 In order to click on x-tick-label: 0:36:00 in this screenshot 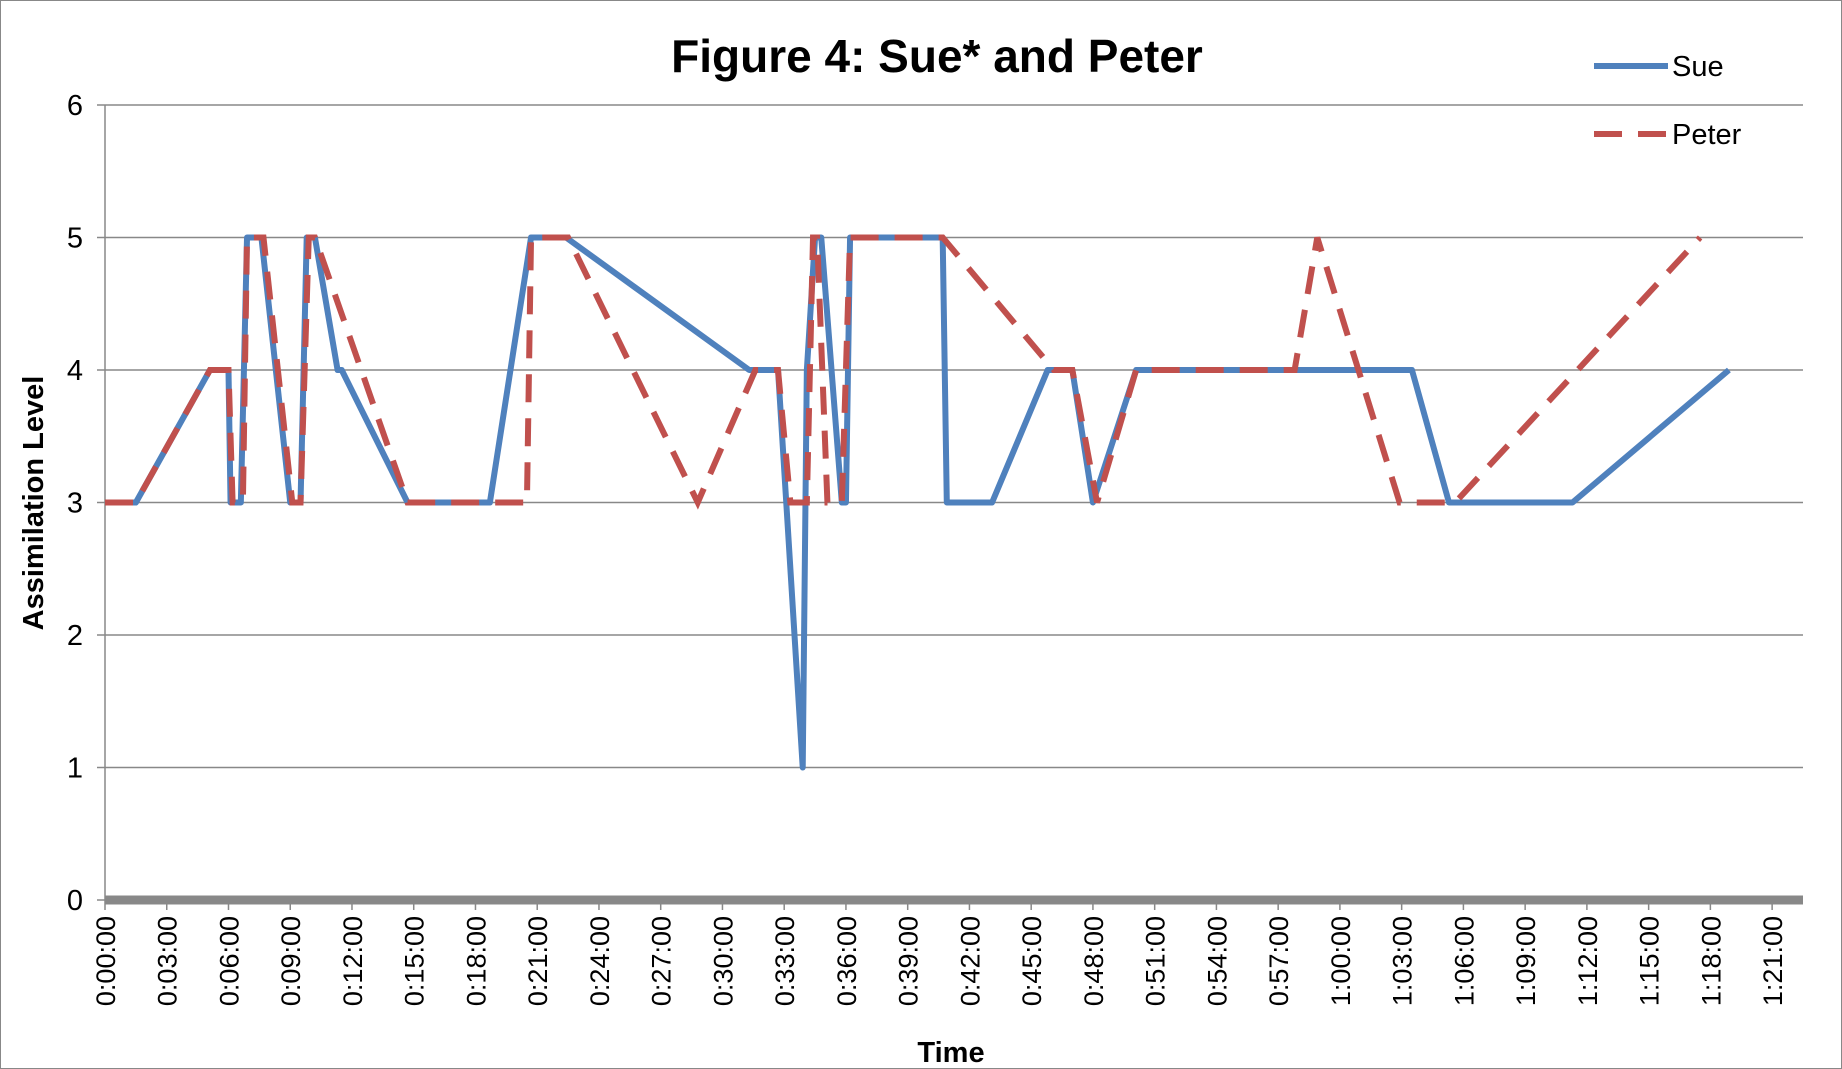, I will do `click(847, 961)`.